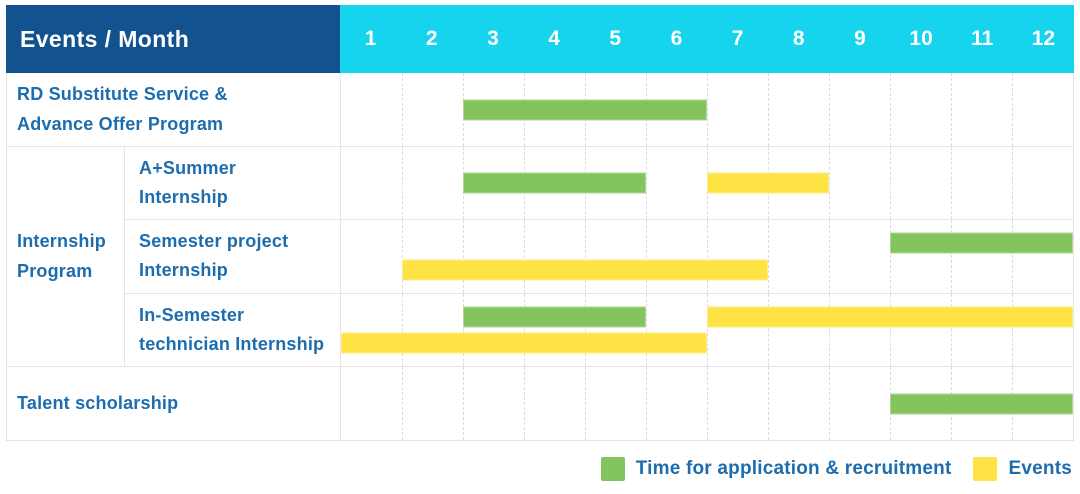 The width and height of the screenshot is (1080, 494). Describe the element at coordinates (554, 38) in the screenshot. I see `month-label: 4` at that location.